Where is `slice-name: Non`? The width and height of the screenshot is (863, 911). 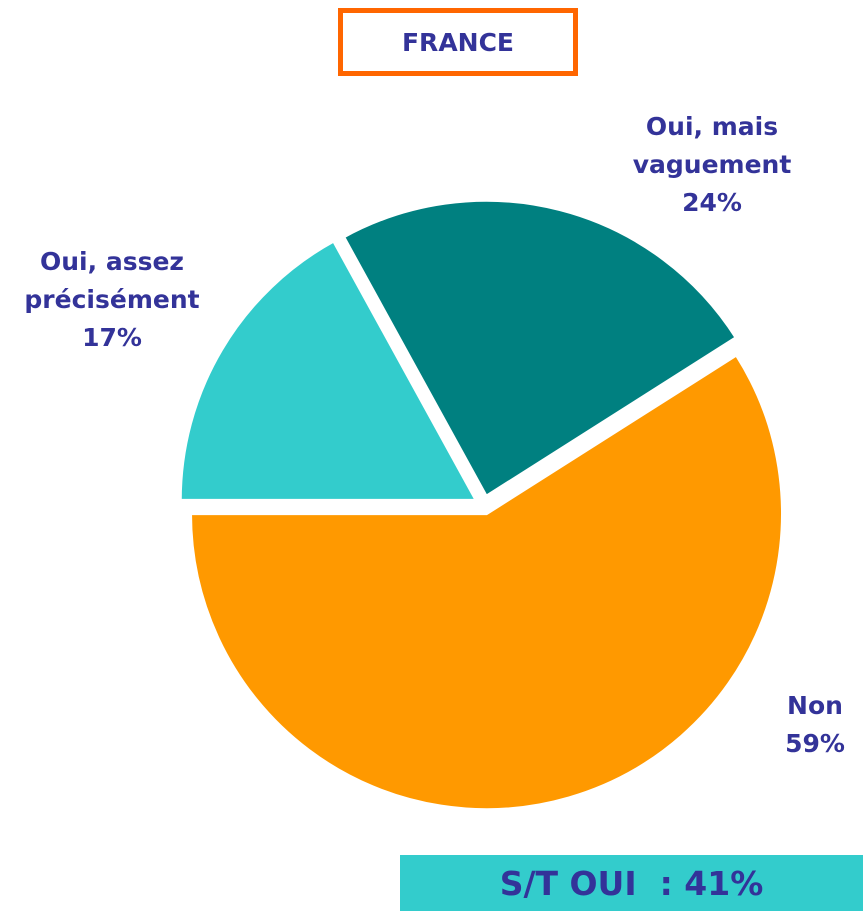
slice-name: Non is located at coordinates (815, 705).